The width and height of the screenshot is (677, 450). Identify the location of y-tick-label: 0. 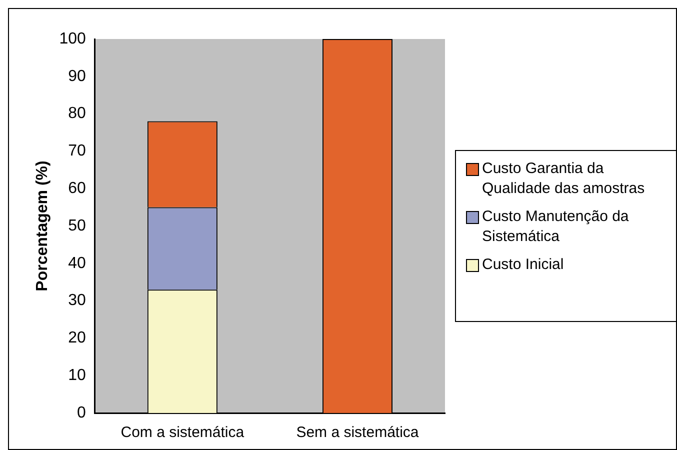
(81, 413).